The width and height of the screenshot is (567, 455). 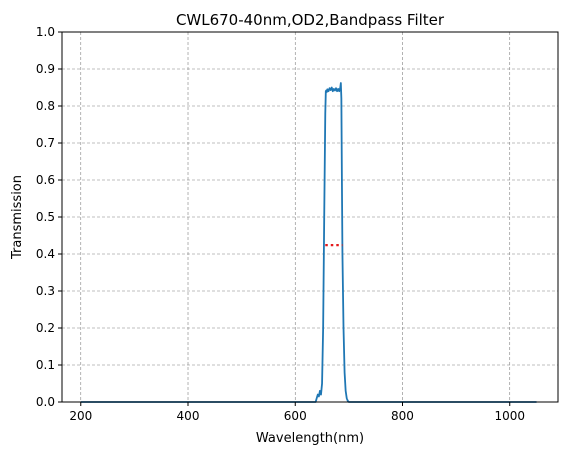 I want to click on x-tick-label: 600, so click(x=295, y=416).